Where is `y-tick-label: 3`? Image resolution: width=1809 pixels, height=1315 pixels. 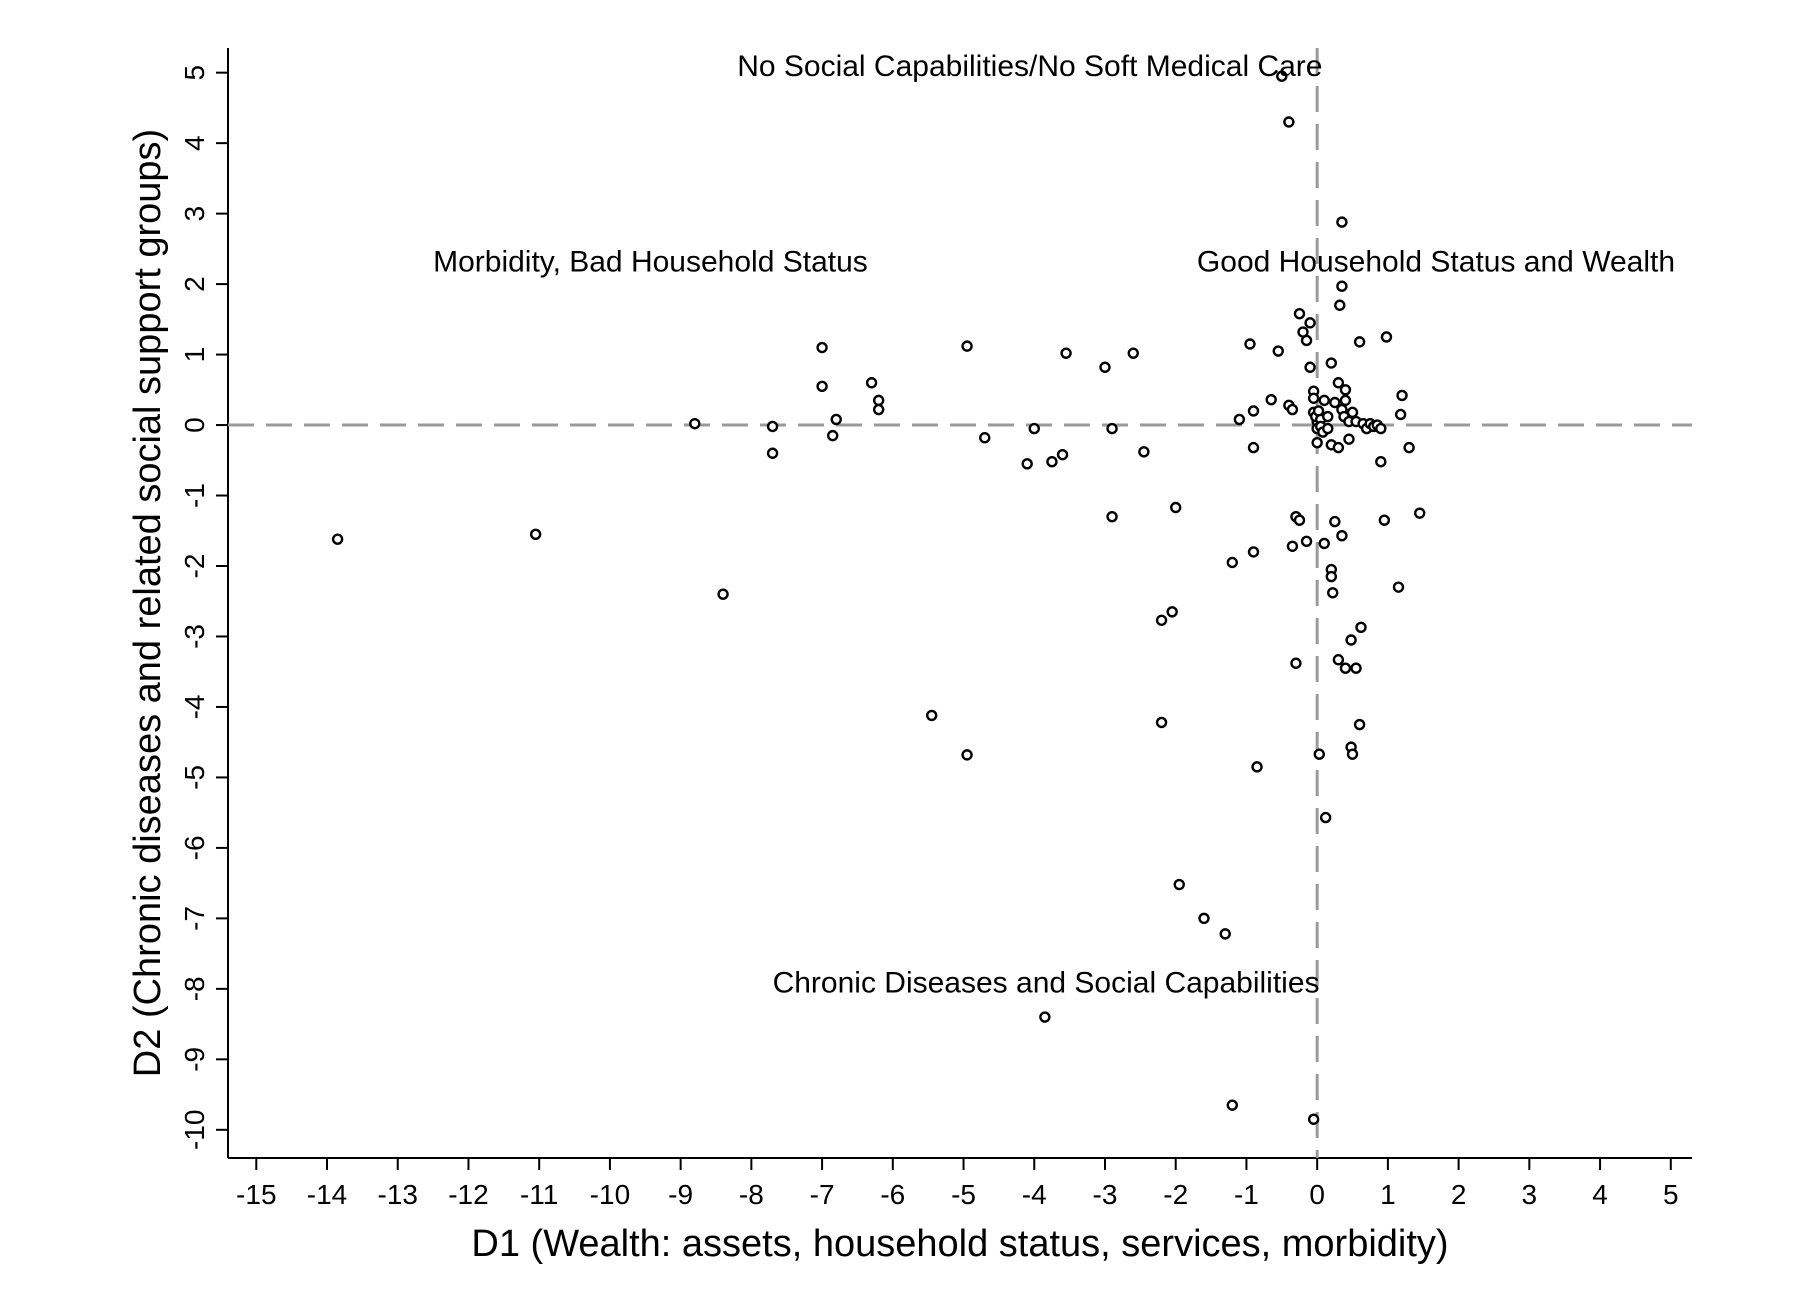 y-tick-label: 3 is located at coordinates (194, 214).